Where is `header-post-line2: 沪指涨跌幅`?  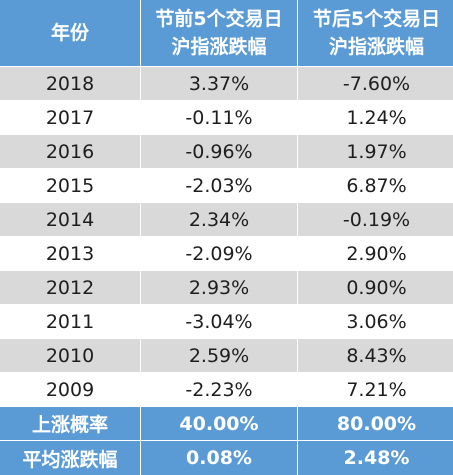 header-post-line2: 沪指涨跌幅 is located at coordinates (376, 47).